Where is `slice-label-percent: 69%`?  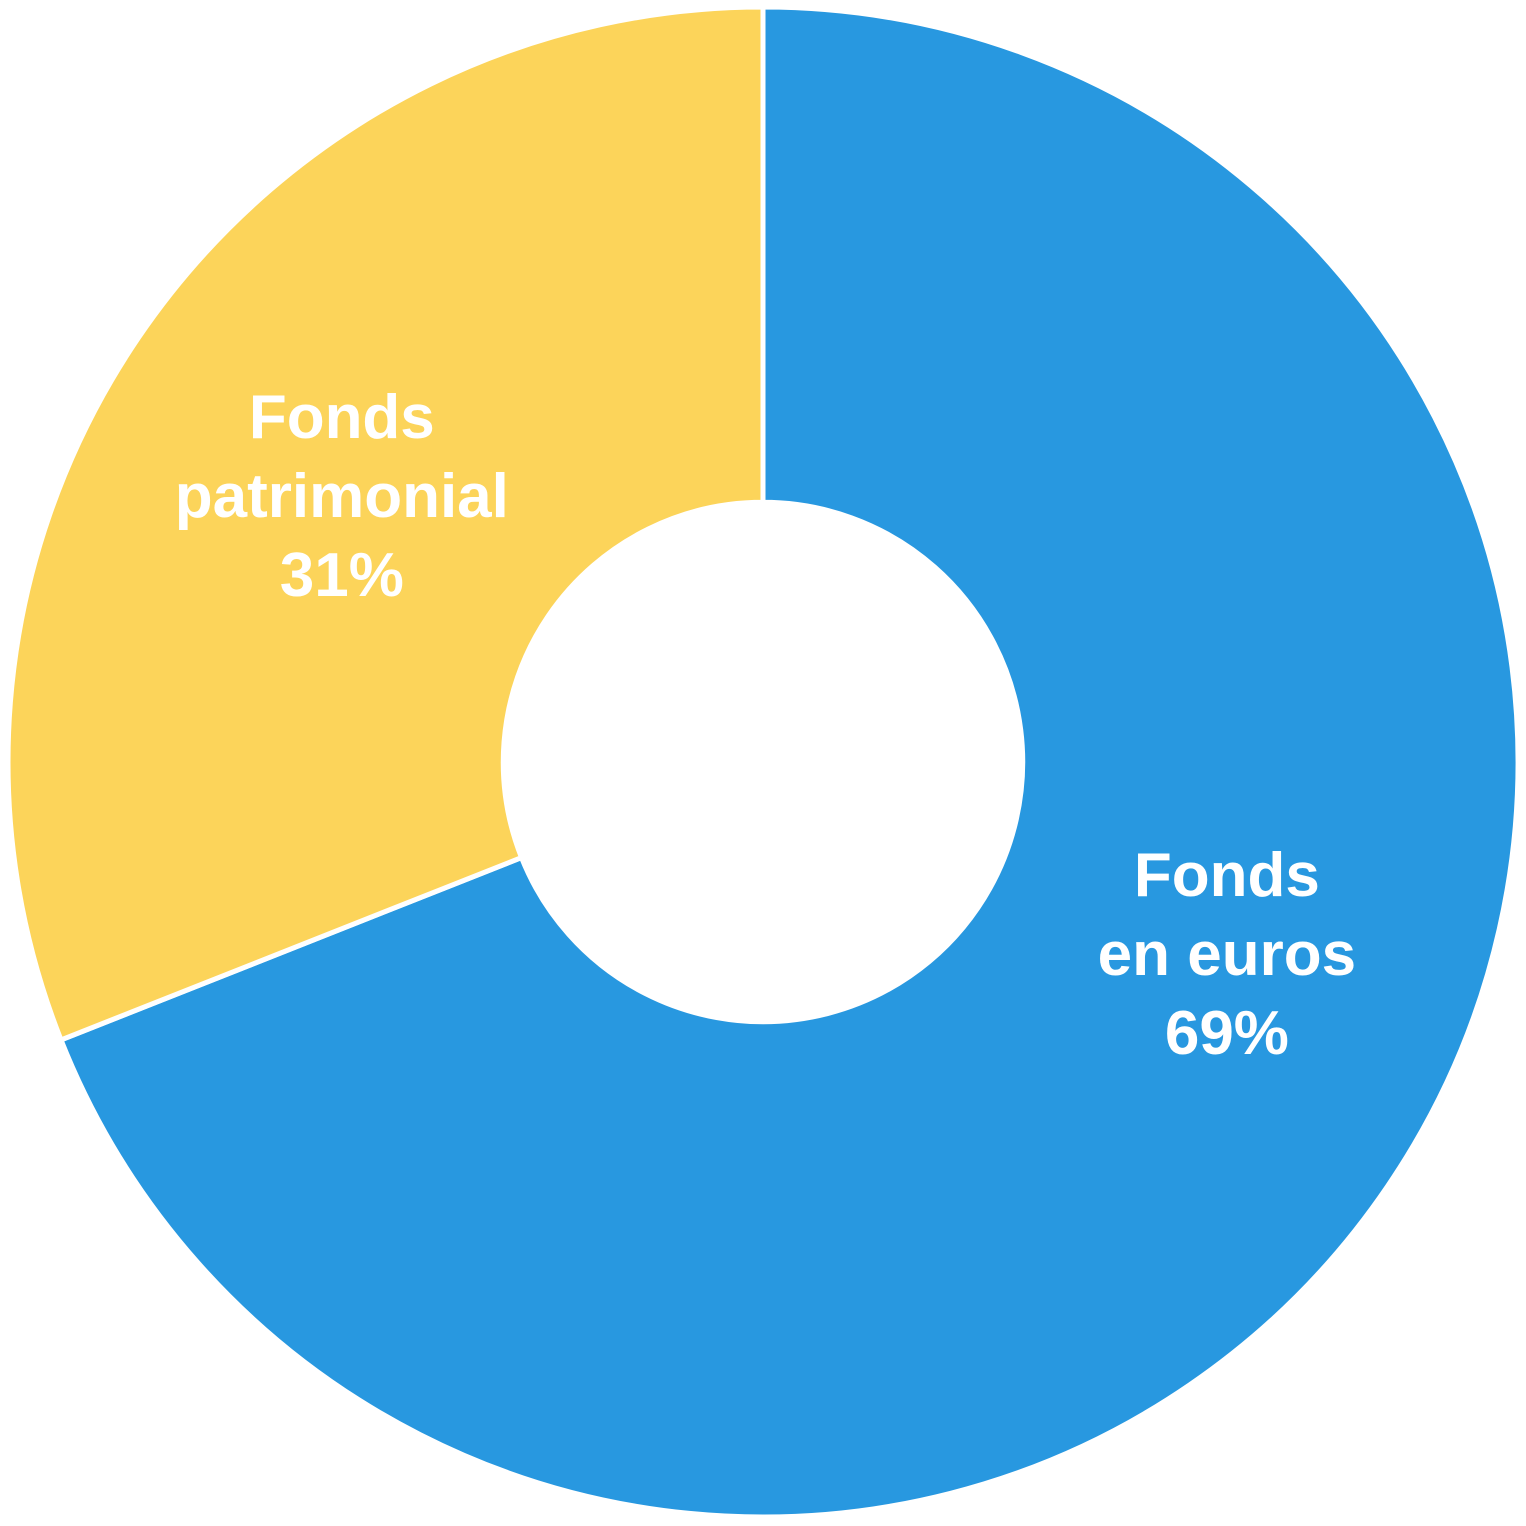 slice-label-percent: 69% is located at coordinates (1226, 1033).